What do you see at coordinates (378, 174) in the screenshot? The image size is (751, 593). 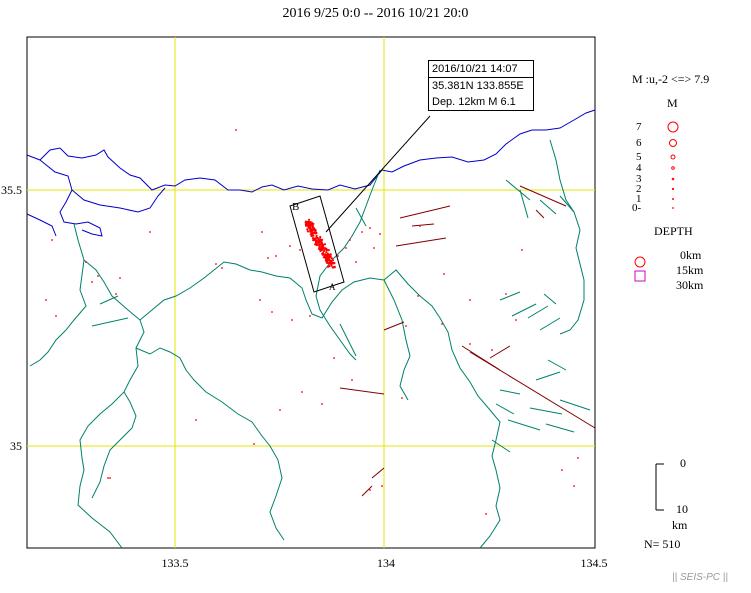 I see `callout-leader-line` at bounding box center [378, 174].